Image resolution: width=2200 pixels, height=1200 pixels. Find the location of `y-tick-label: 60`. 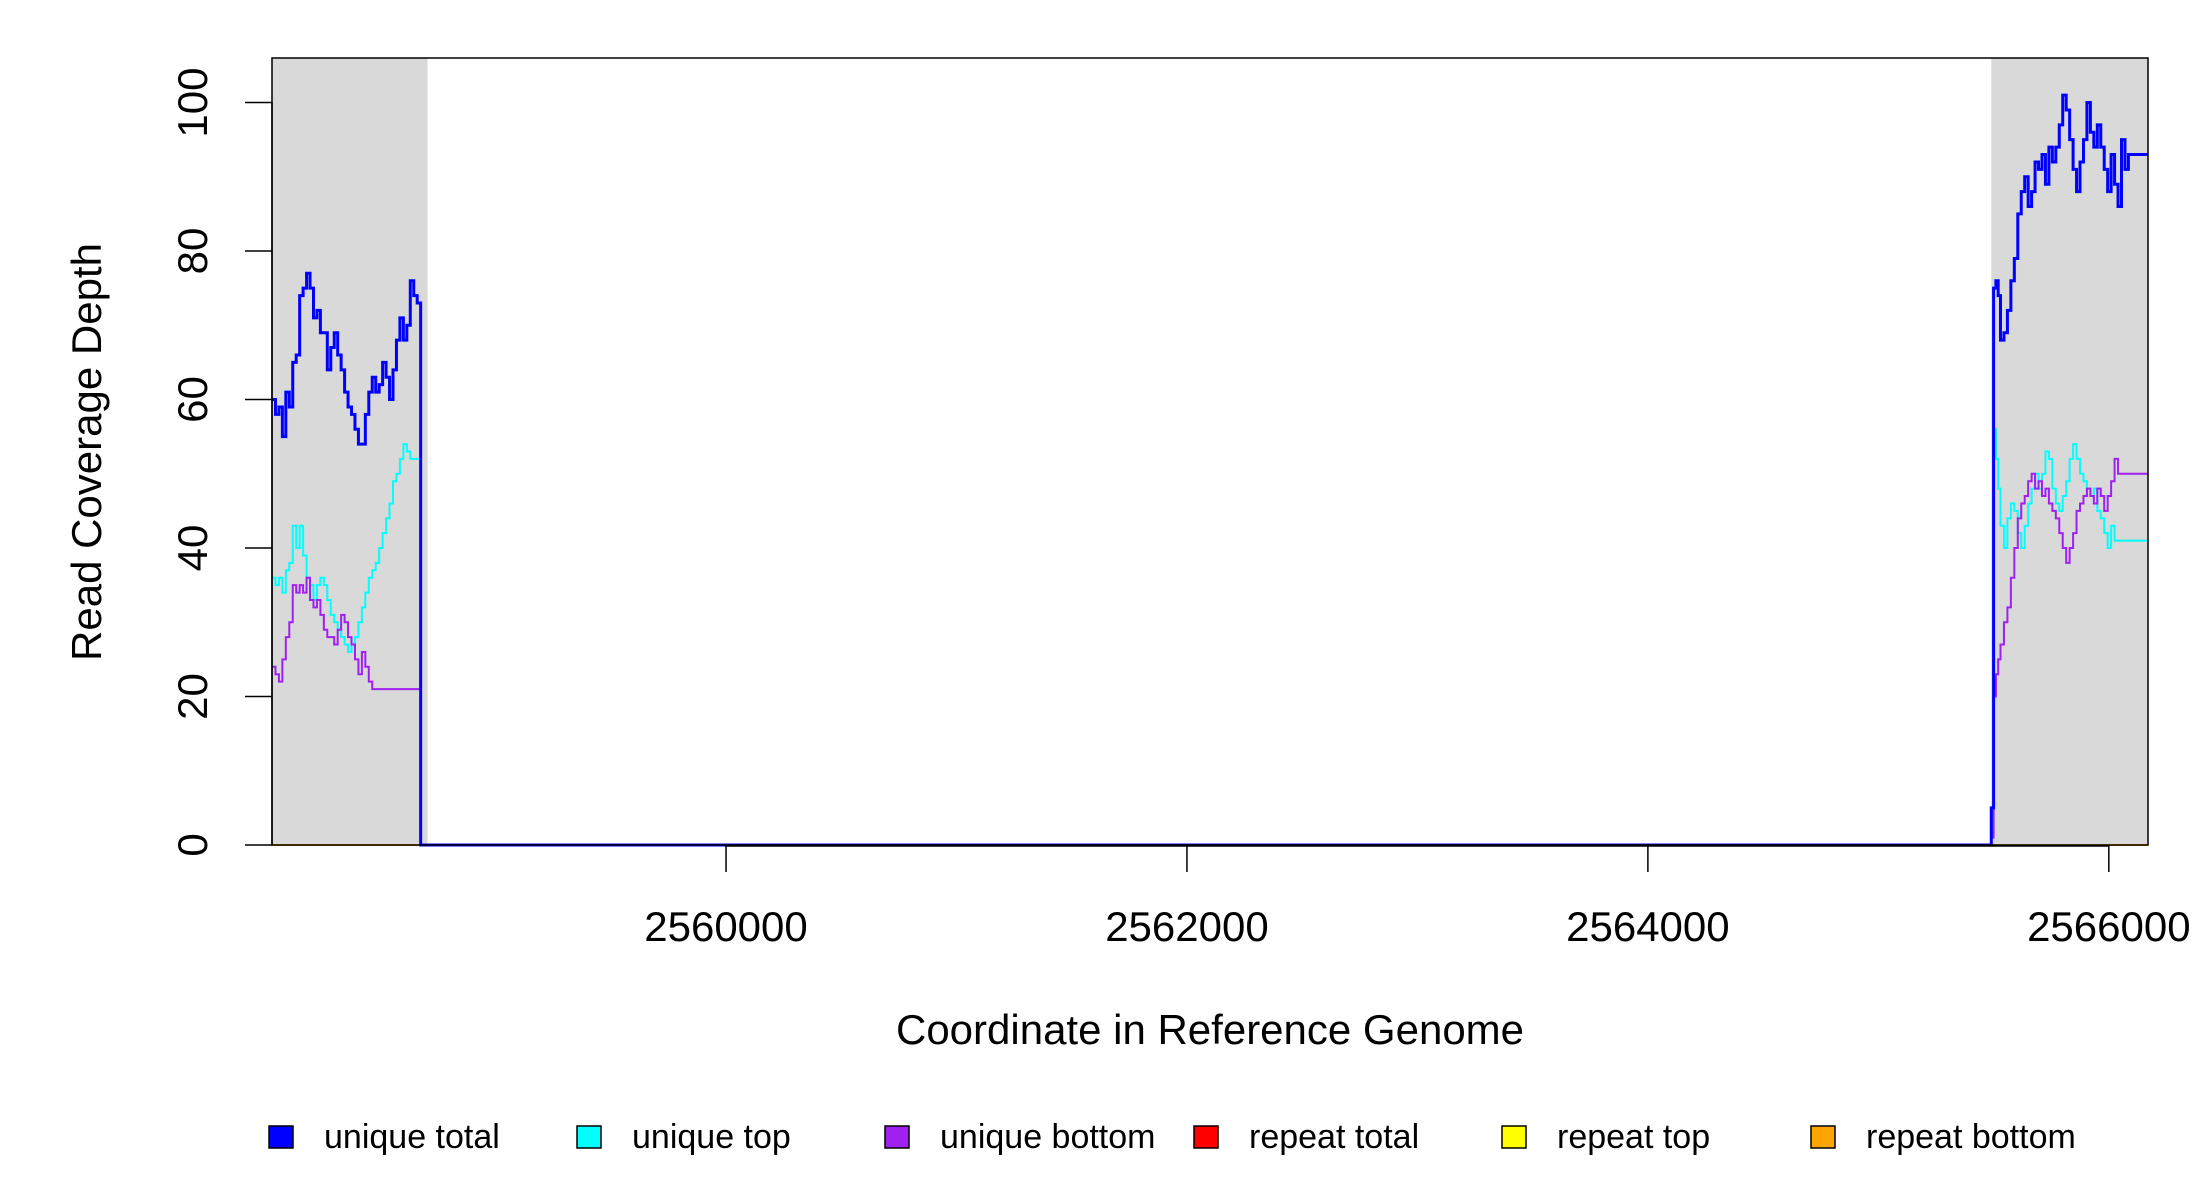

y-tick-label: 60 is located at coordinates (192, 399).